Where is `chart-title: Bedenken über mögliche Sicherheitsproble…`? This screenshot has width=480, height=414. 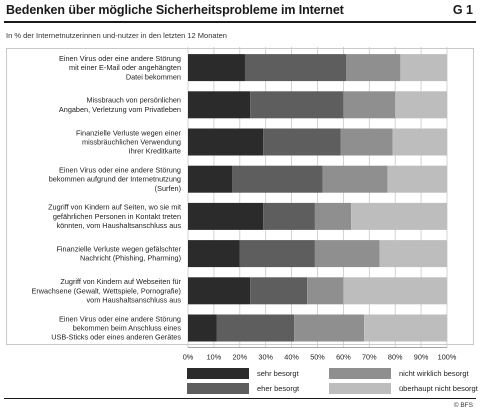
chart-title: Bedenken über mögliche Sicherheitsproble… is located at coordinates (175, 10).